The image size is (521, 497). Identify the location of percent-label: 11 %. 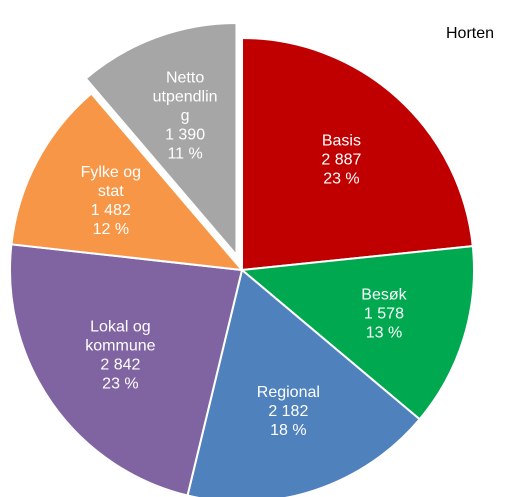
(184, 154).